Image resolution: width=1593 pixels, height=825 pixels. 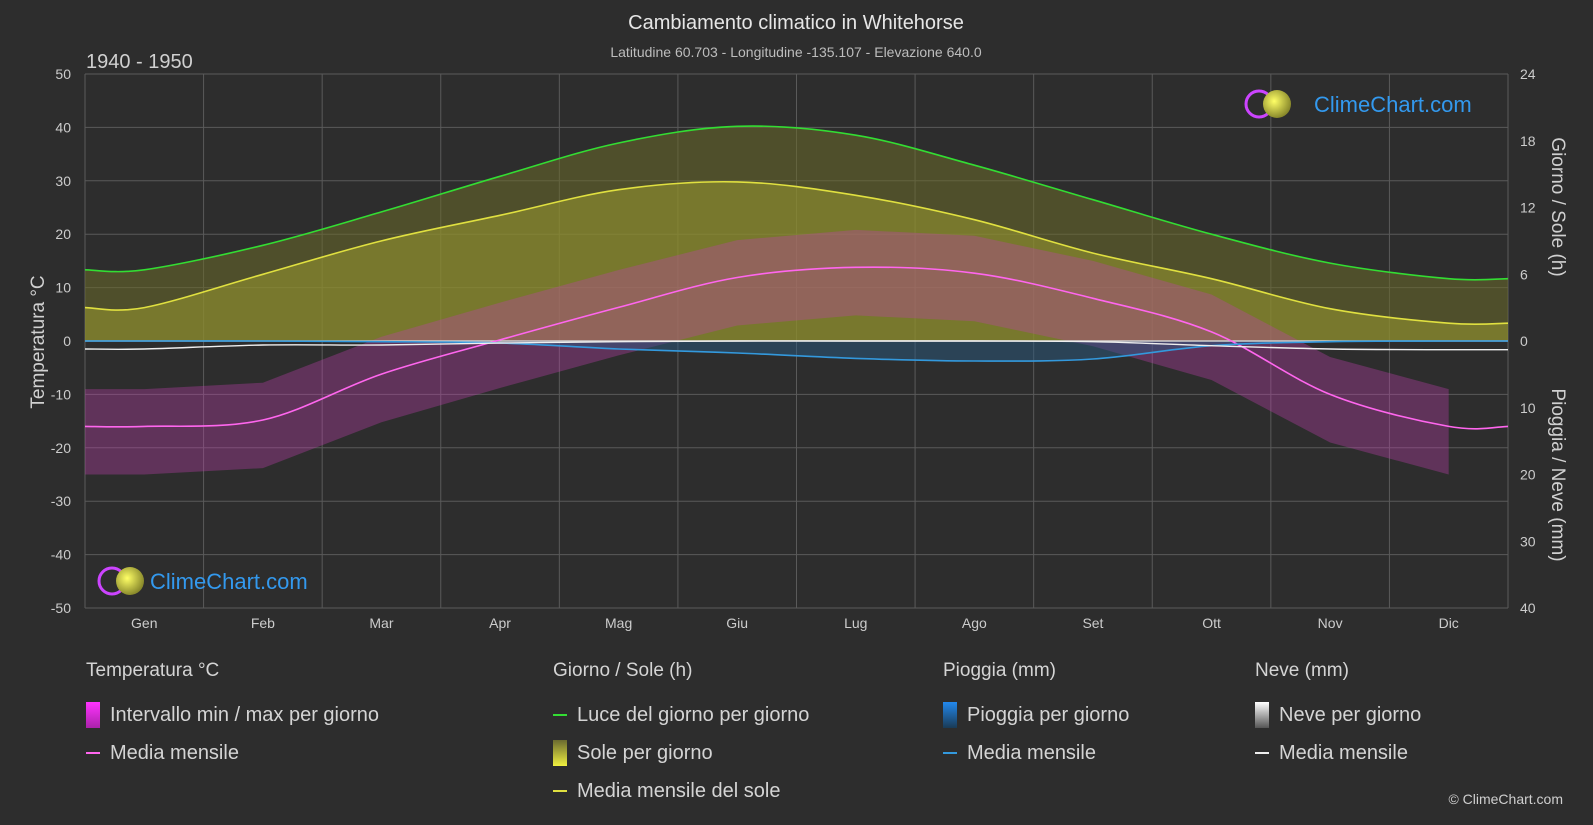 I want to click on logo-bottom: ClimeChart.com, so click(x=202, y=581).